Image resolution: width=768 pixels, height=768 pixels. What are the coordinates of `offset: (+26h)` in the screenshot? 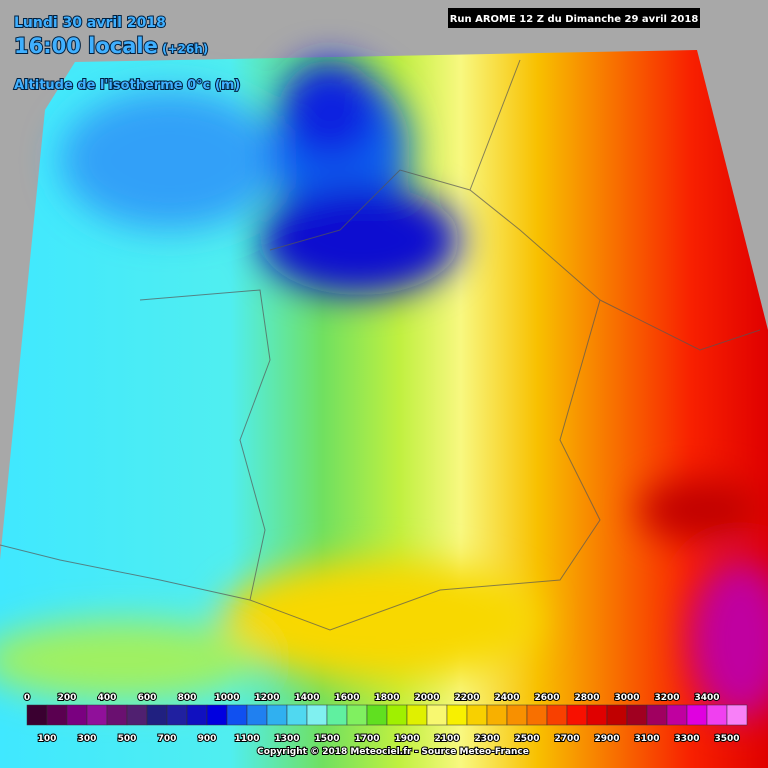 It's located at (185, 49).